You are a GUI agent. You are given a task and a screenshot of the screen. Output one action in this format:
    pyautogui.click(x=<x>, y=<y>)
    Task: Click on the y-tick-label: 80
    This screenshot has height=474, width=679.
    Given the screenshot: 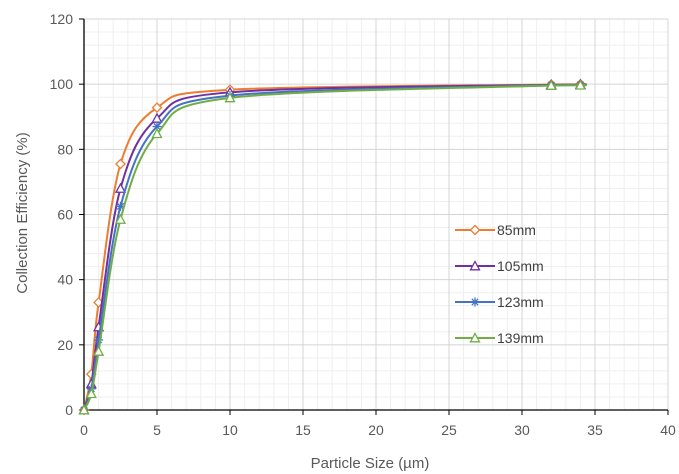 What is the action you would take?
    pyautogui.click(x=65, y=149)
    